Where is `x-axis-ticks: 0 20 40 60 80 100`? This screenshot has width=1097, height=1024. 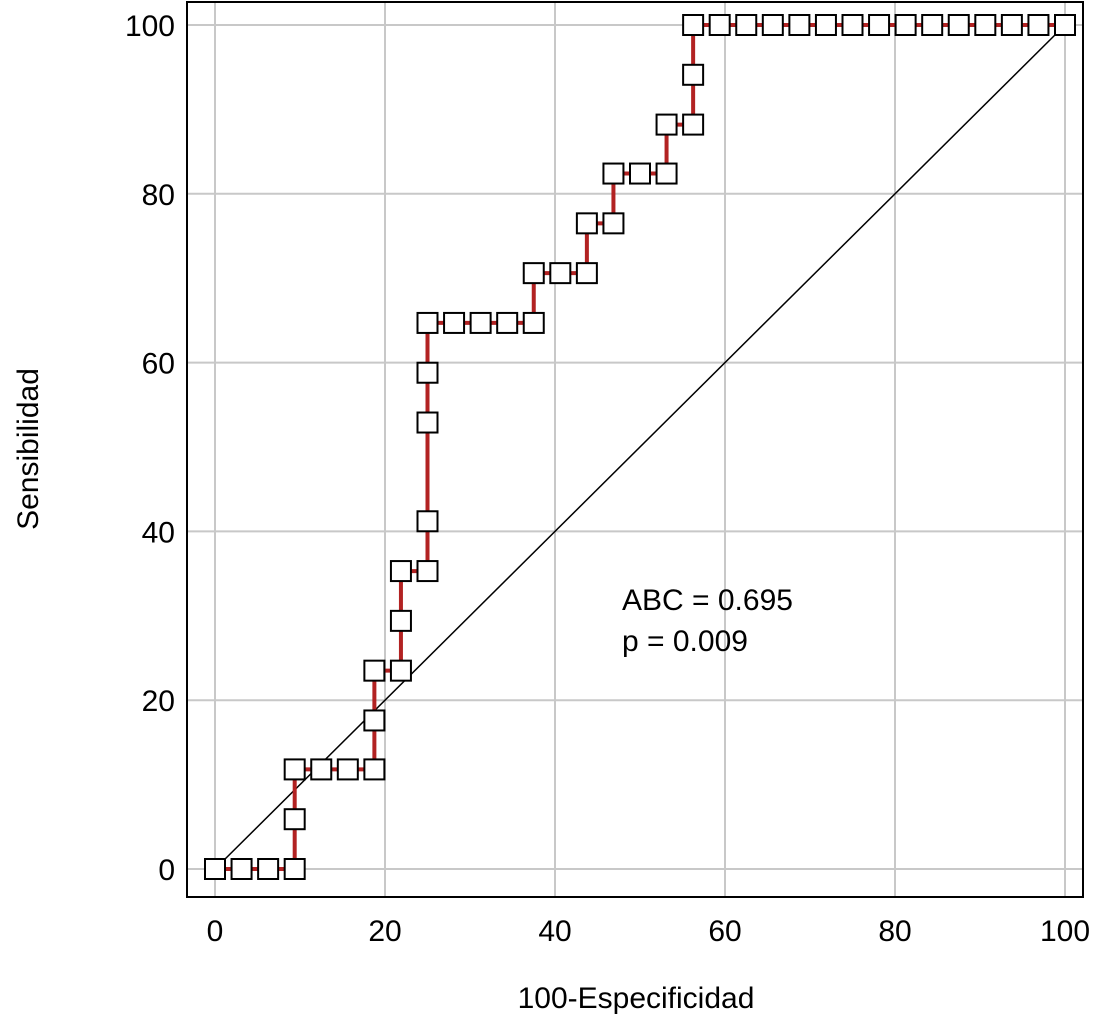 x-axis-ticks: 0 20 40 60 80 100 is located at coordinates (648, 931).